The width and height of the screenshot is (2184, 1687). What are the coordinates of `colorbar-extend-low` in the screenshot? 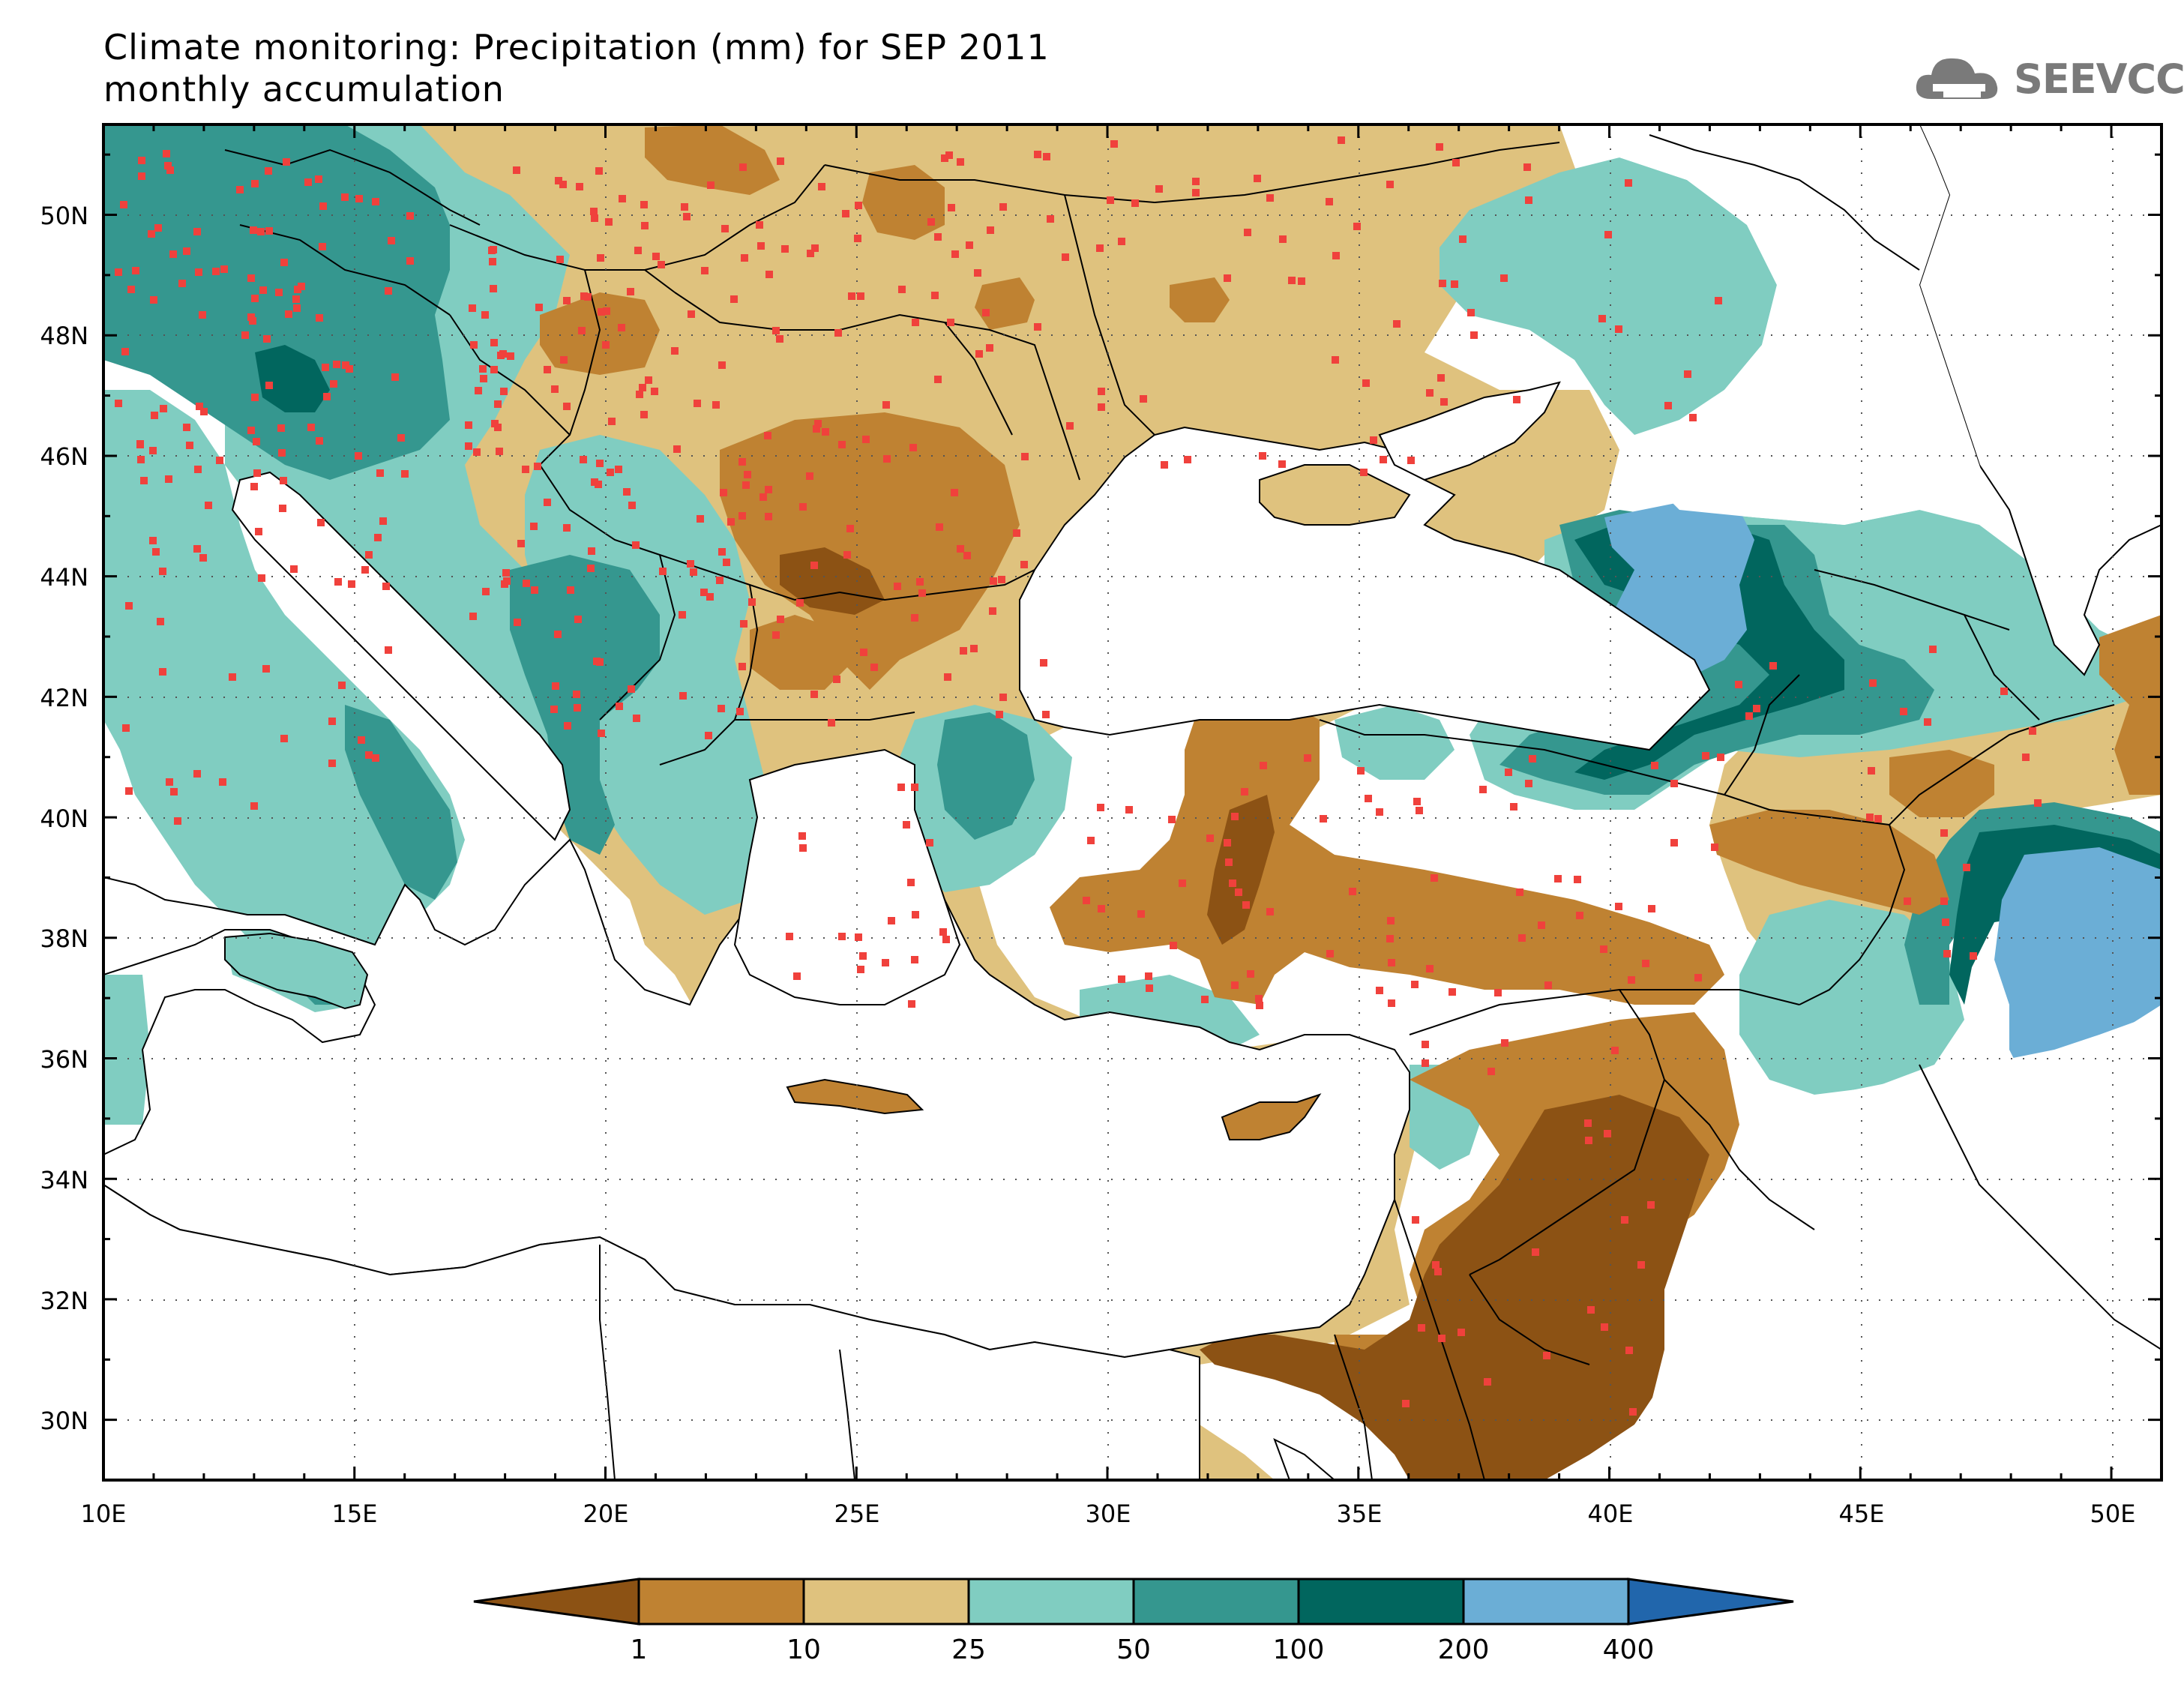 It's located at (556, 1602).